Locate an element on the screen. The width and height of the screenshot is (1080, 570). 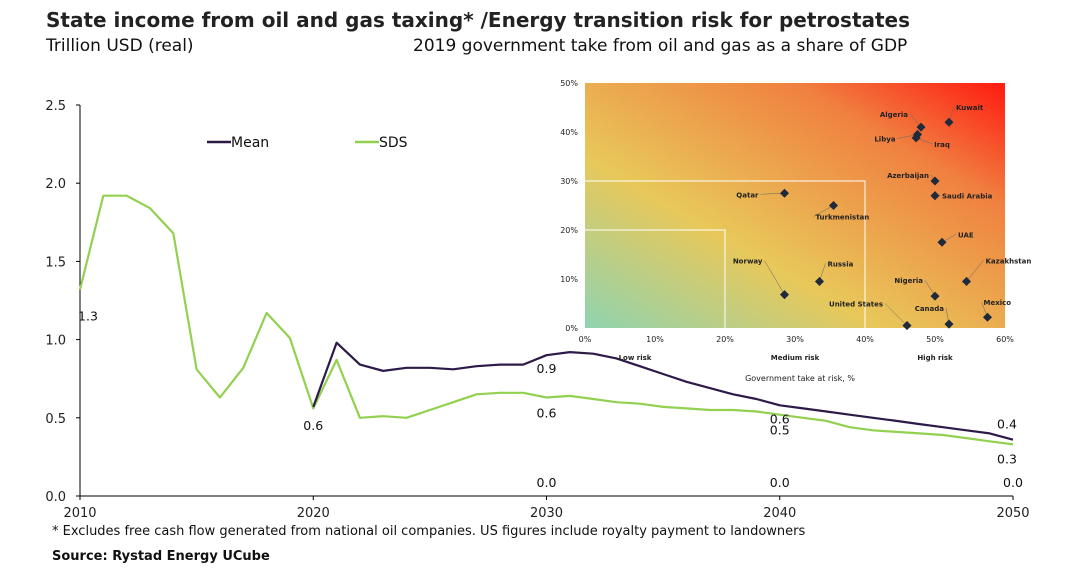
point-label-canada: Canada is located at coordinates (930, 309).